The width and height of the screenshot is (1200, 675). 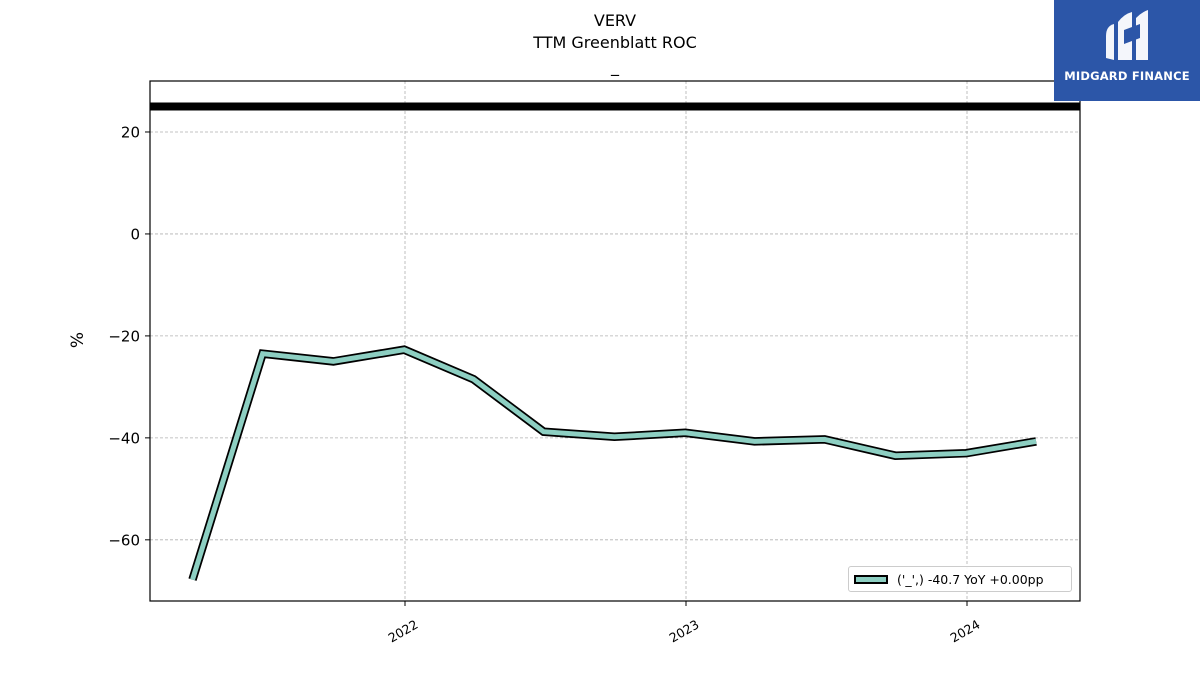 What do you see at coordinates (871, 579) in the screenshot?
I see `legend-swatch` at bounding box center [871, 579].